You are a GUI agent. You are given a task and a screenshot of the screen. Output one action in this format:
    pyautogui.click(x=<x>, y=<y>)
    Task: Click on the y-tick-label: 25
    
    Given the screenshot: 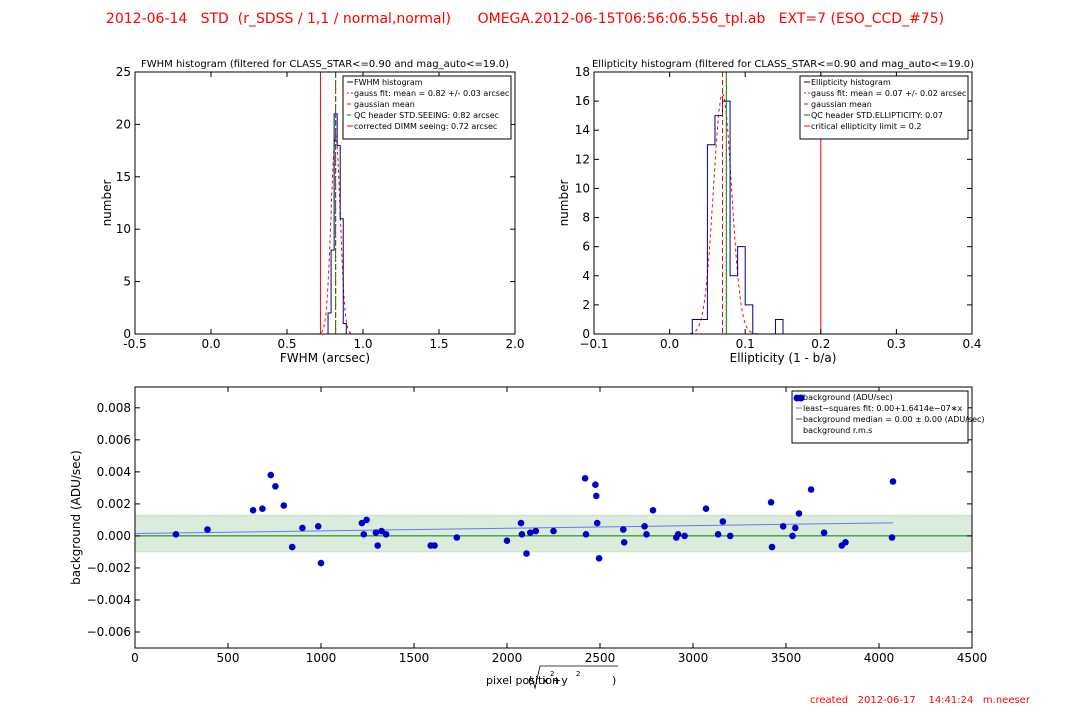 What is the action you would take?
    pyautogui.click(x=123, y=72)
    